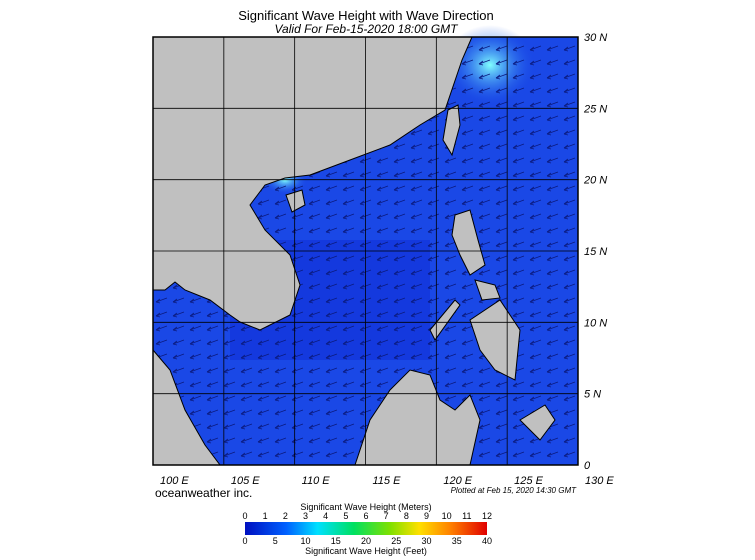  I want to click on land-luzon, so click(468, 242).